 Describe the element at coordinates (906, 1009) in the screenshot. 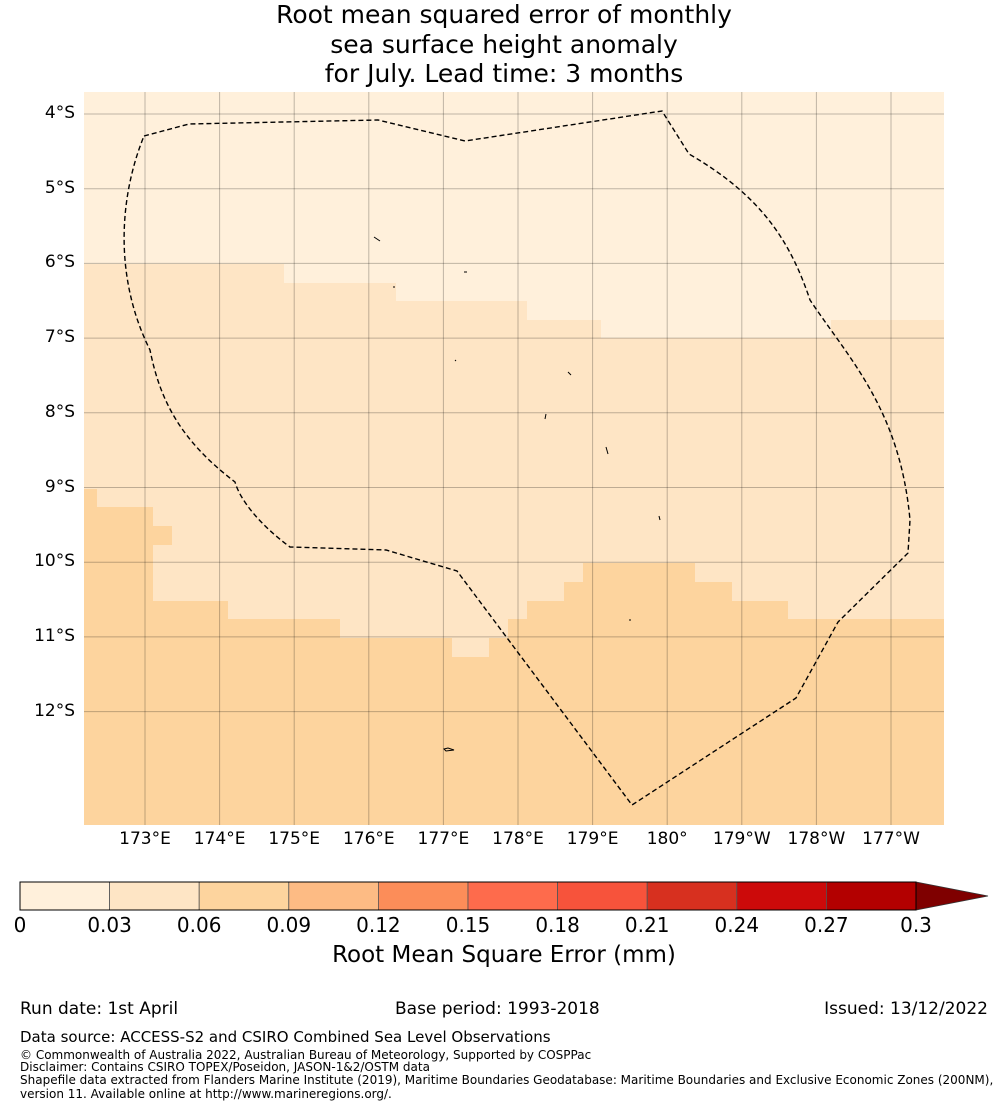

I see `issued-date: Issued: 13/12/2022` at that location.